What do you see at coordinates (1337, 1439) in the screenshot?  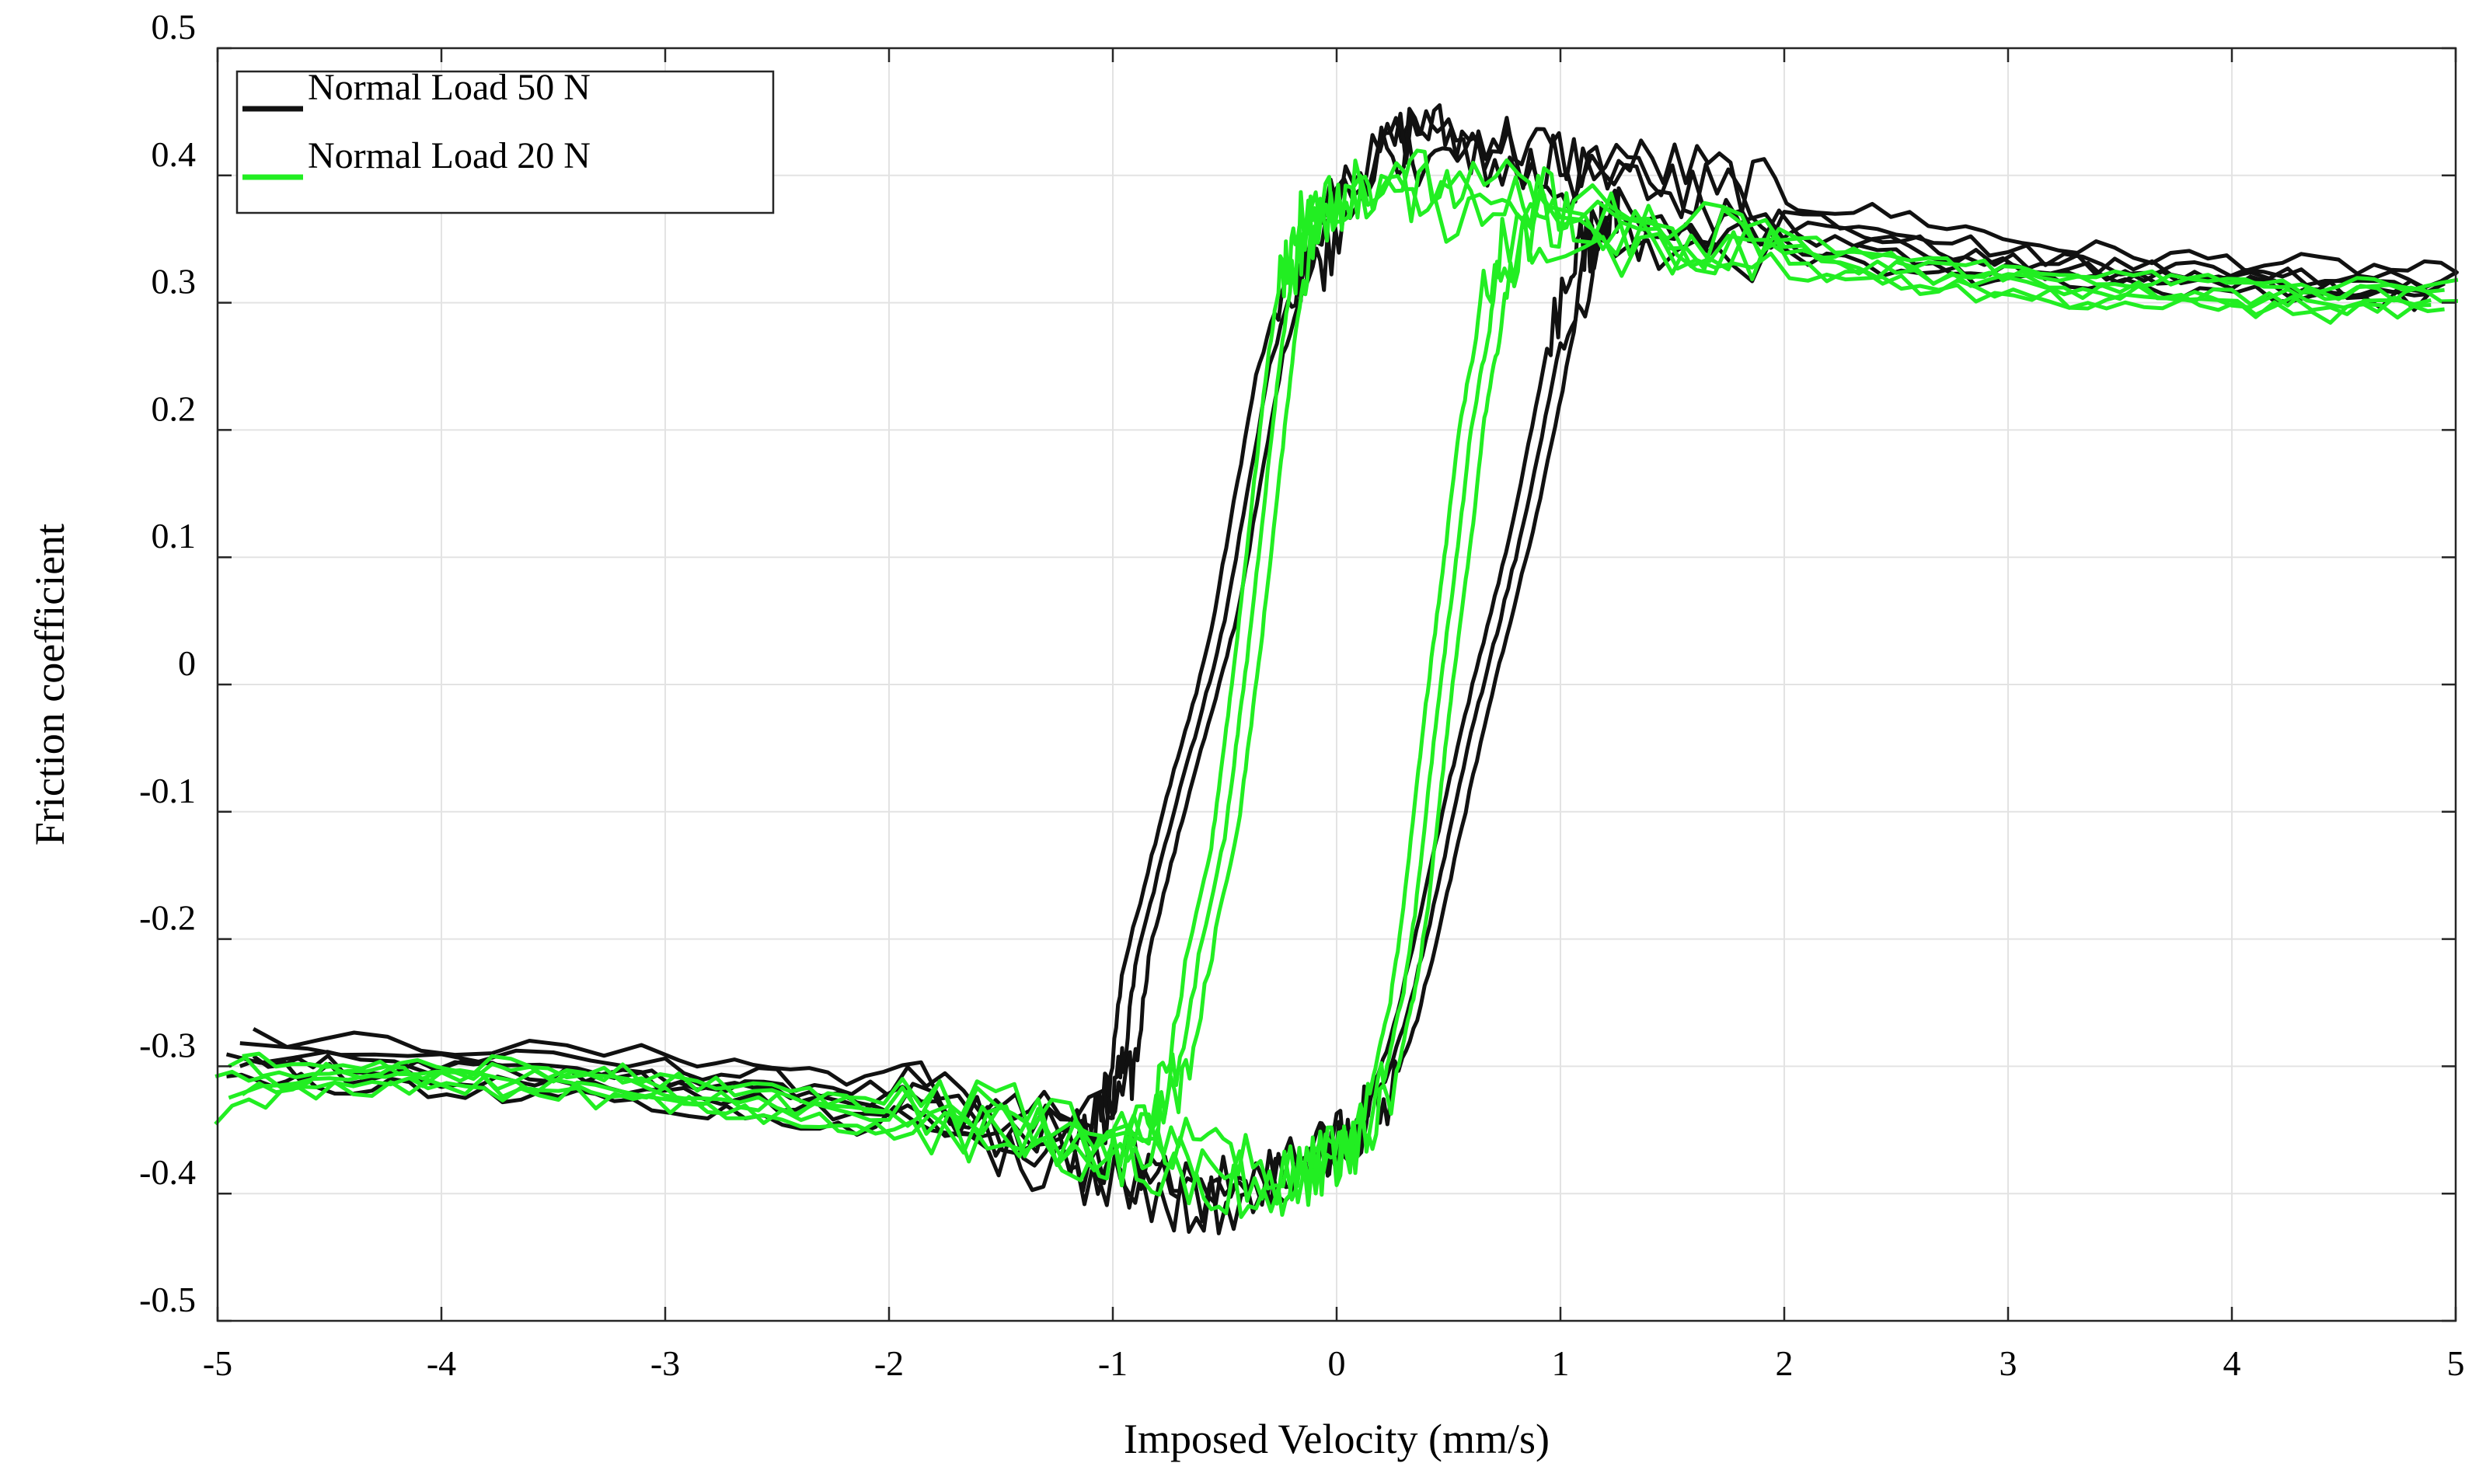 I see `x-axis-label: Imposed Velocity (mm/s)` at bounding box center [1337, 1439].